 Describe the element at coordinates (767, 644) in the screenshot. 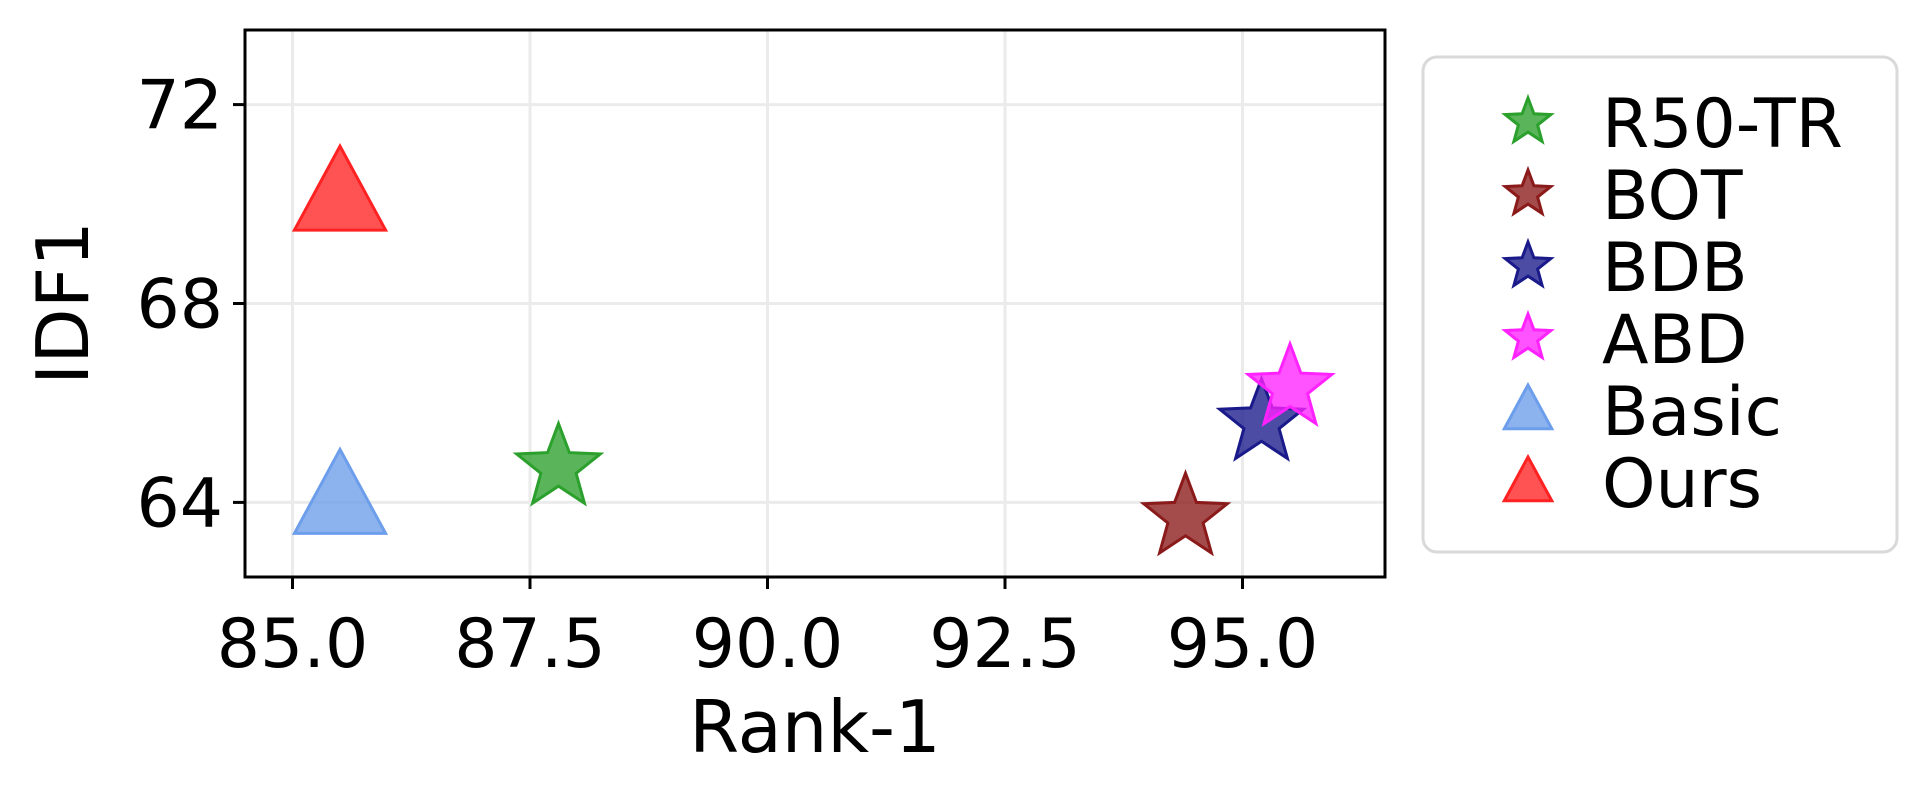

I see `x-tick-label: 90.0` at that location.